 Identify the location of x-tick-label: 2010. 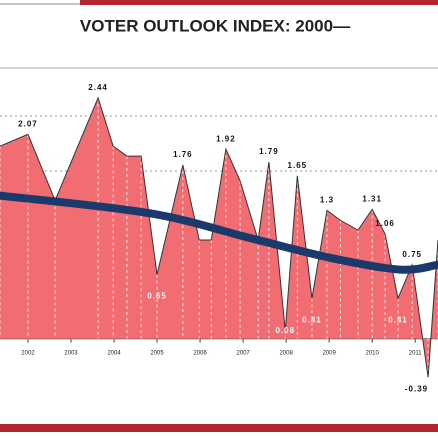
(372, 353).